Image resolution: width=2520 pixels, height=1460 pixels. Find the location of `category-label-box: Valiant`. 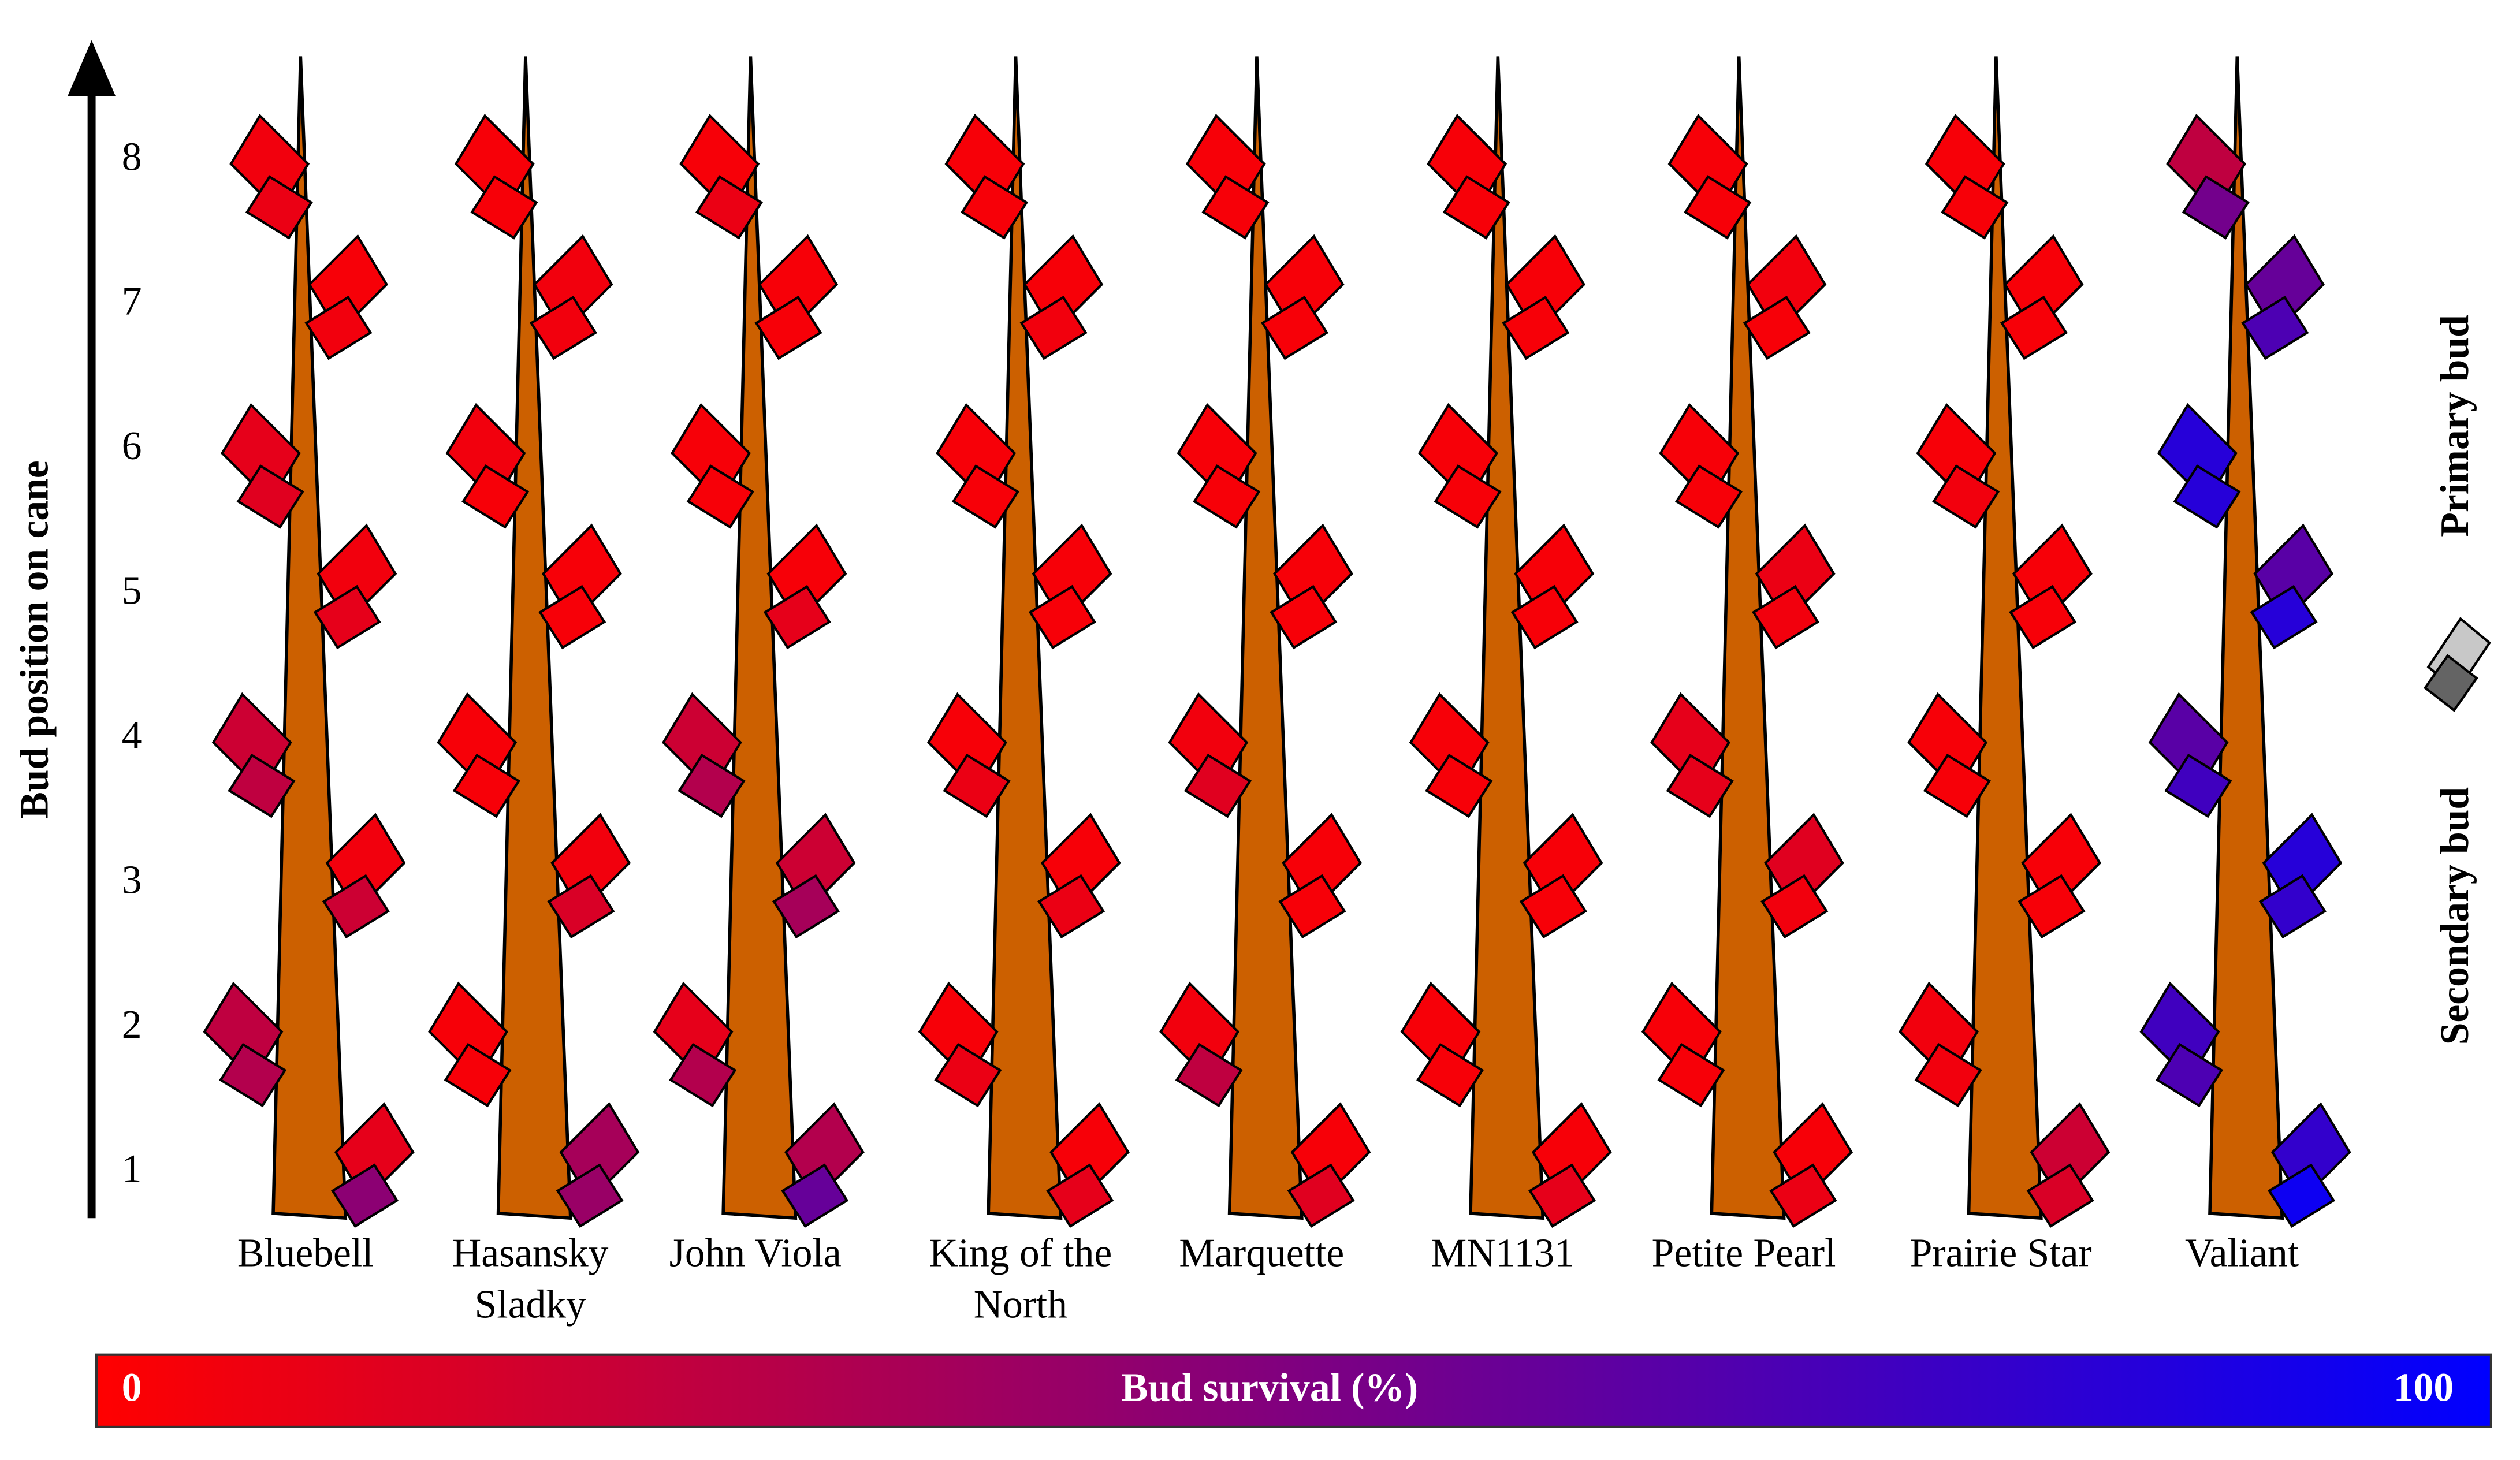

category-label-box: Valiant is located at coordinates (2242, 1254).